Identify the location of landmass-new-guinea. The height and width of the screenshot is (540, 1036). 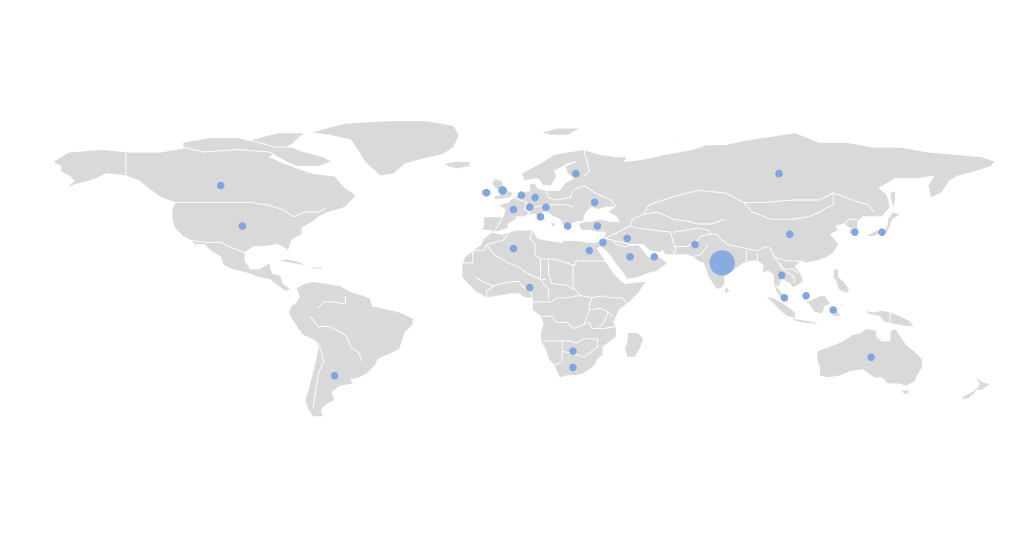
(888, 317).